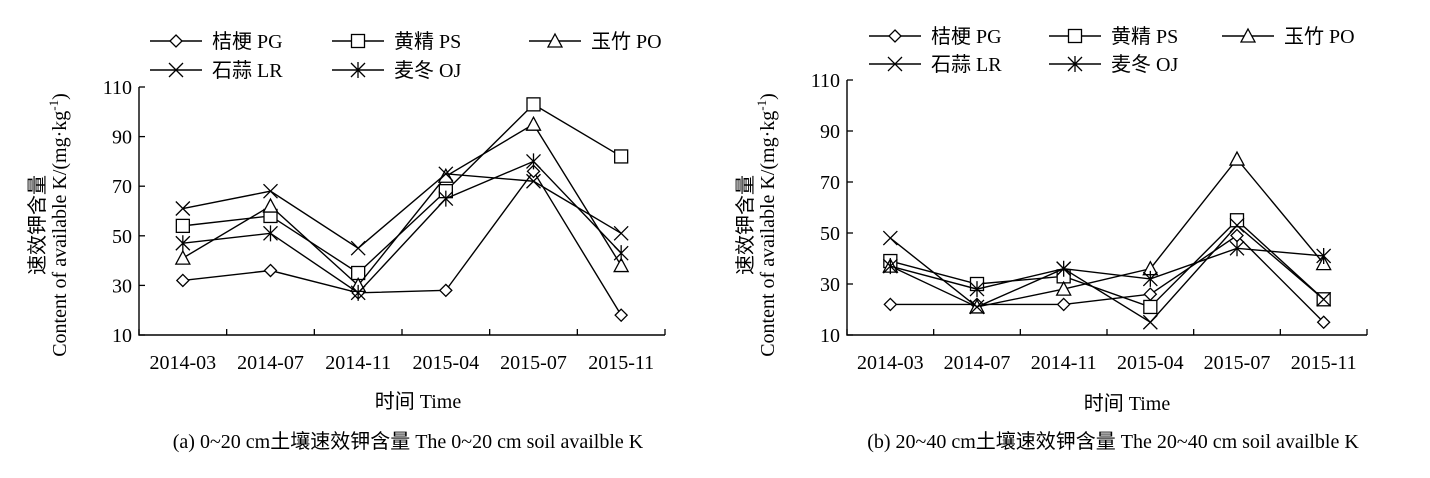 The image size is (1430, 478). Describe the element at coordinates (977, 363) in the screenshot. I see `x-tick-label: 2014-07` at that location.